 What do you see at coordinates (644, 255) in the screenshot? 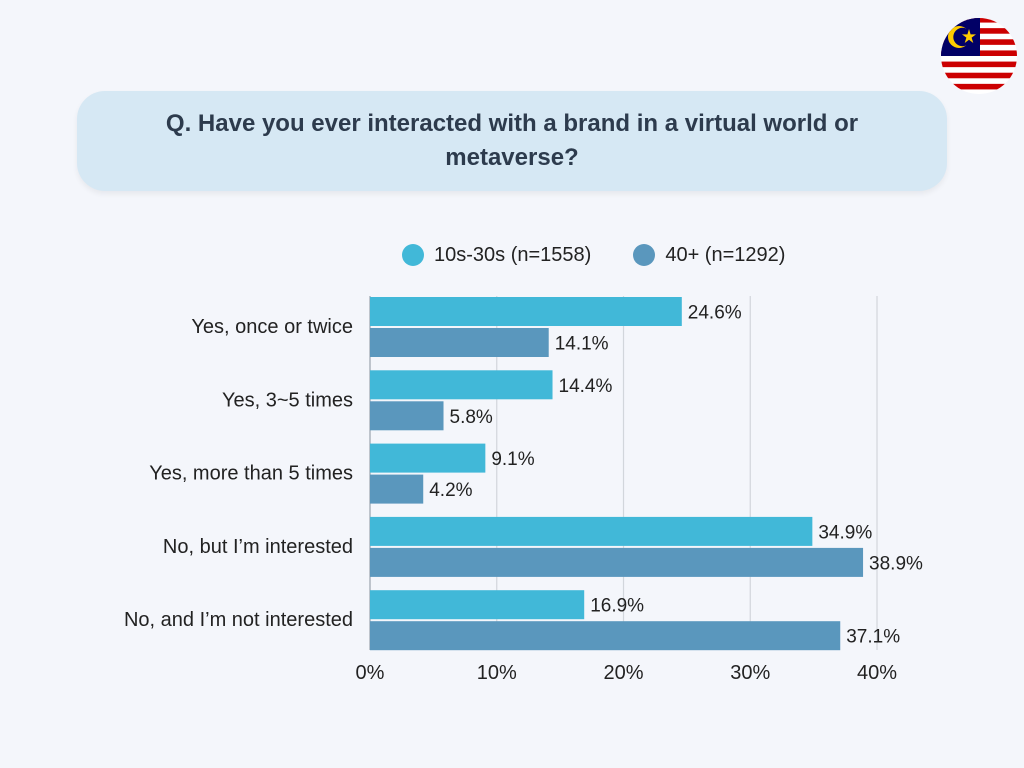
I see `legend-swatch-older` at bounding box center [644, 255].